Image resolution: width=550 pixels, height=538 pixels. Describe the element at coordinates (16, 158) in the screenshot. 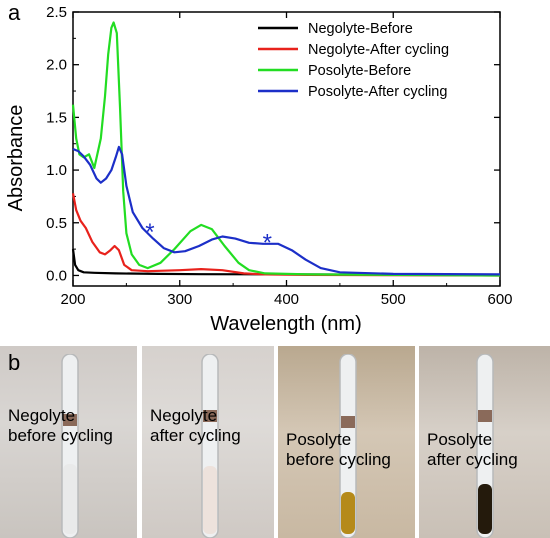

I see `y-axis-label: Absorbance` at that location.